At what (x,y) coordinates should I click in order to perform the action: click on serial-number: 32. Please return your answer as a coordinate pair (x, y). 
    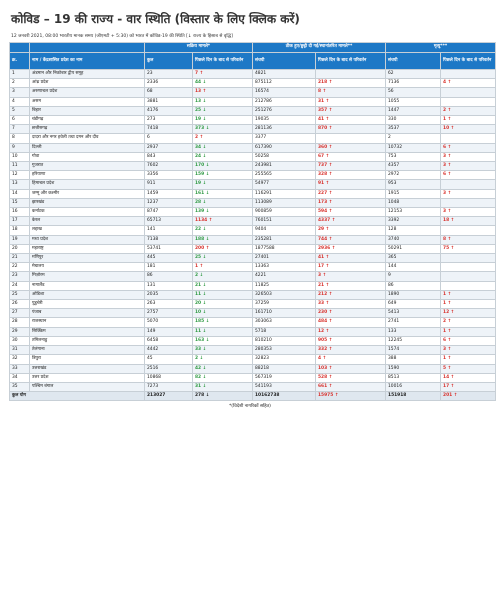
    Looking at the image, I should click on (19, 359).